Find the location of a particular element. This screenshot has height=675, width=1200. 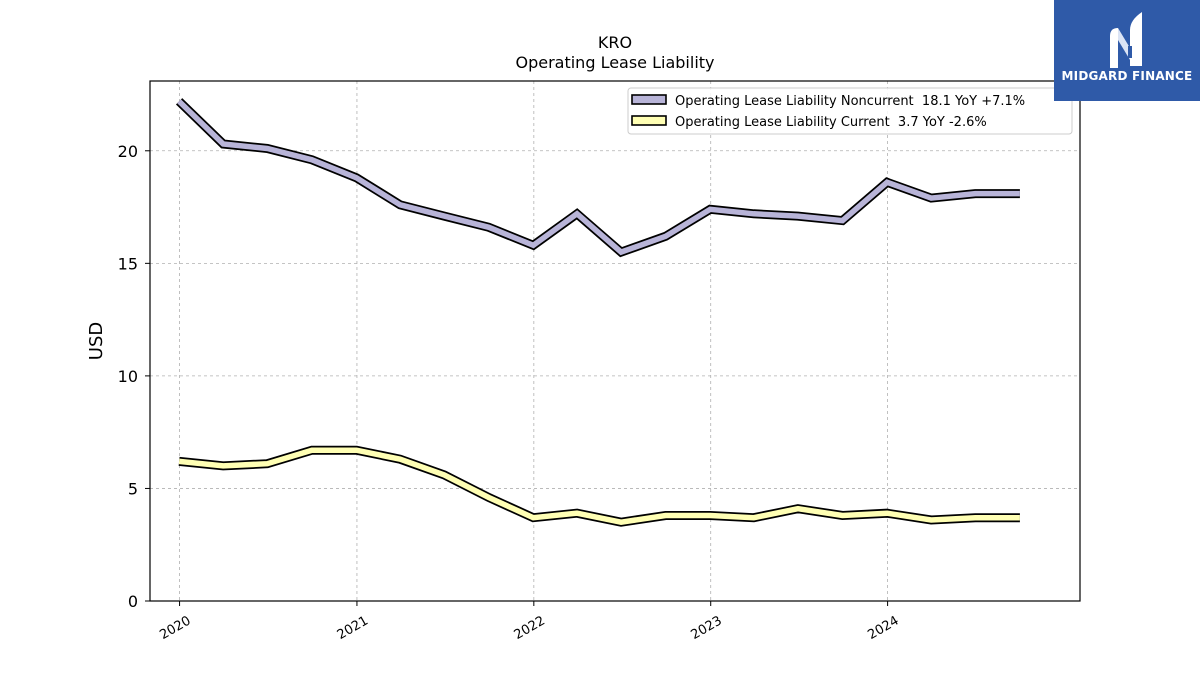

series-outline is located at coordinates (599, 486).